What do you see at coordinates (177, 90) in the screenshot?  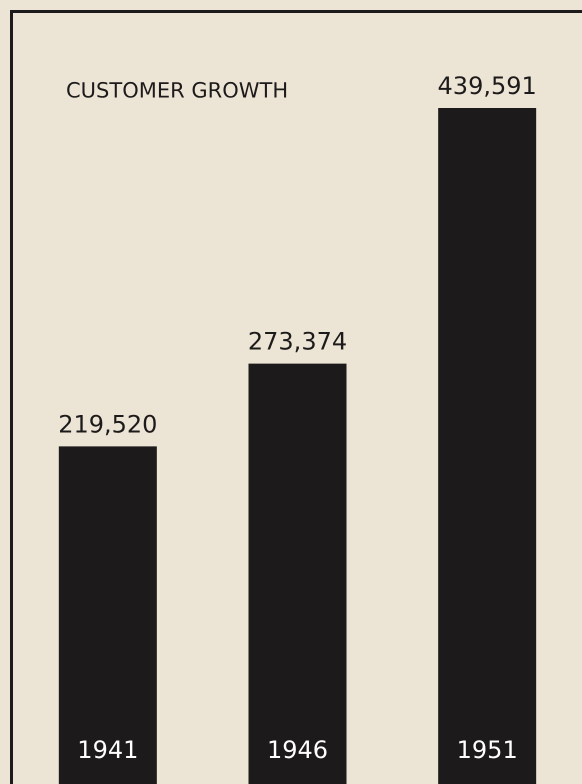 I see `chart-title: CUSTOMER GROWTH` at bounding box center [177, 90].